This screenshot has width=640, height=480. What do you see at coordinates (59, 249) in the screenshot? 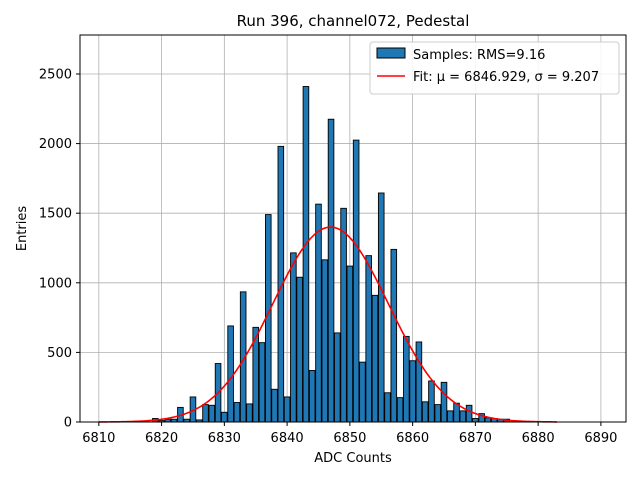
I see `y-axis-ticks: 0 500 1000 1500 2000 2500` at bounding box center [59, 249].